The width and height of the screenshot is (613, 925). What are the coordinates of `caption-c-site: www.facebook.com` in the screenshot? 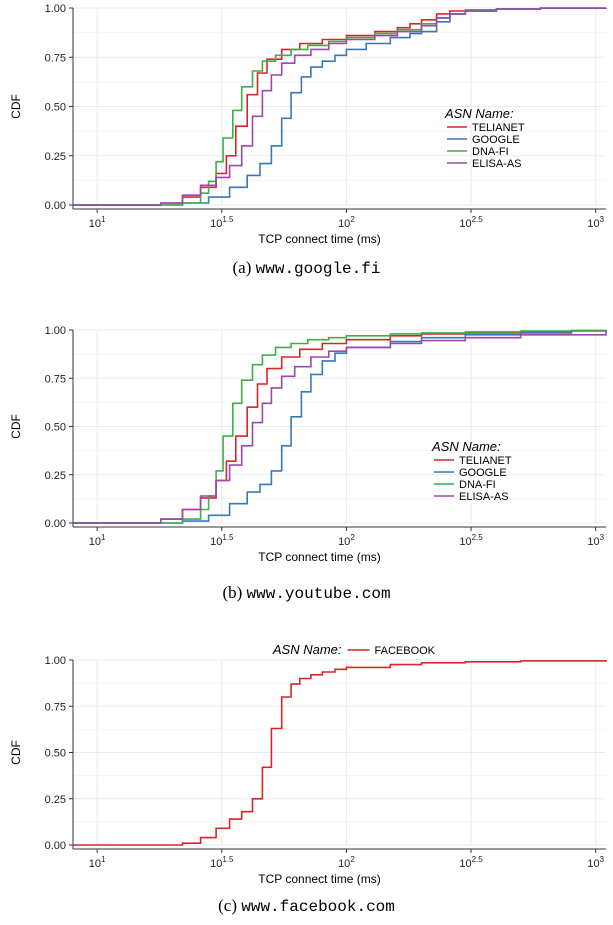 It's located at (318, 907).